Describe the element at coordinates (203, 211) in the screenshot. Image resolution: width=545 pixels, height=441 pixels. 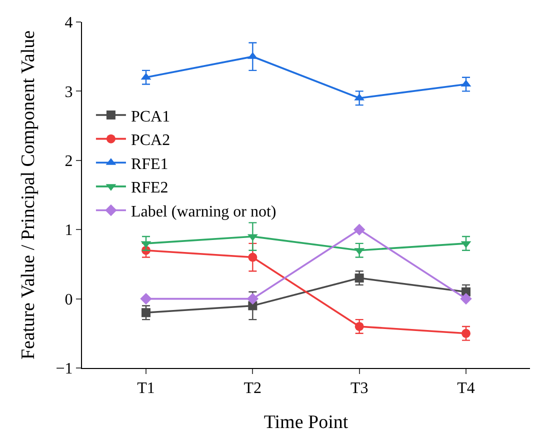
I see `legend-label: Label (warning or not)` at that location.